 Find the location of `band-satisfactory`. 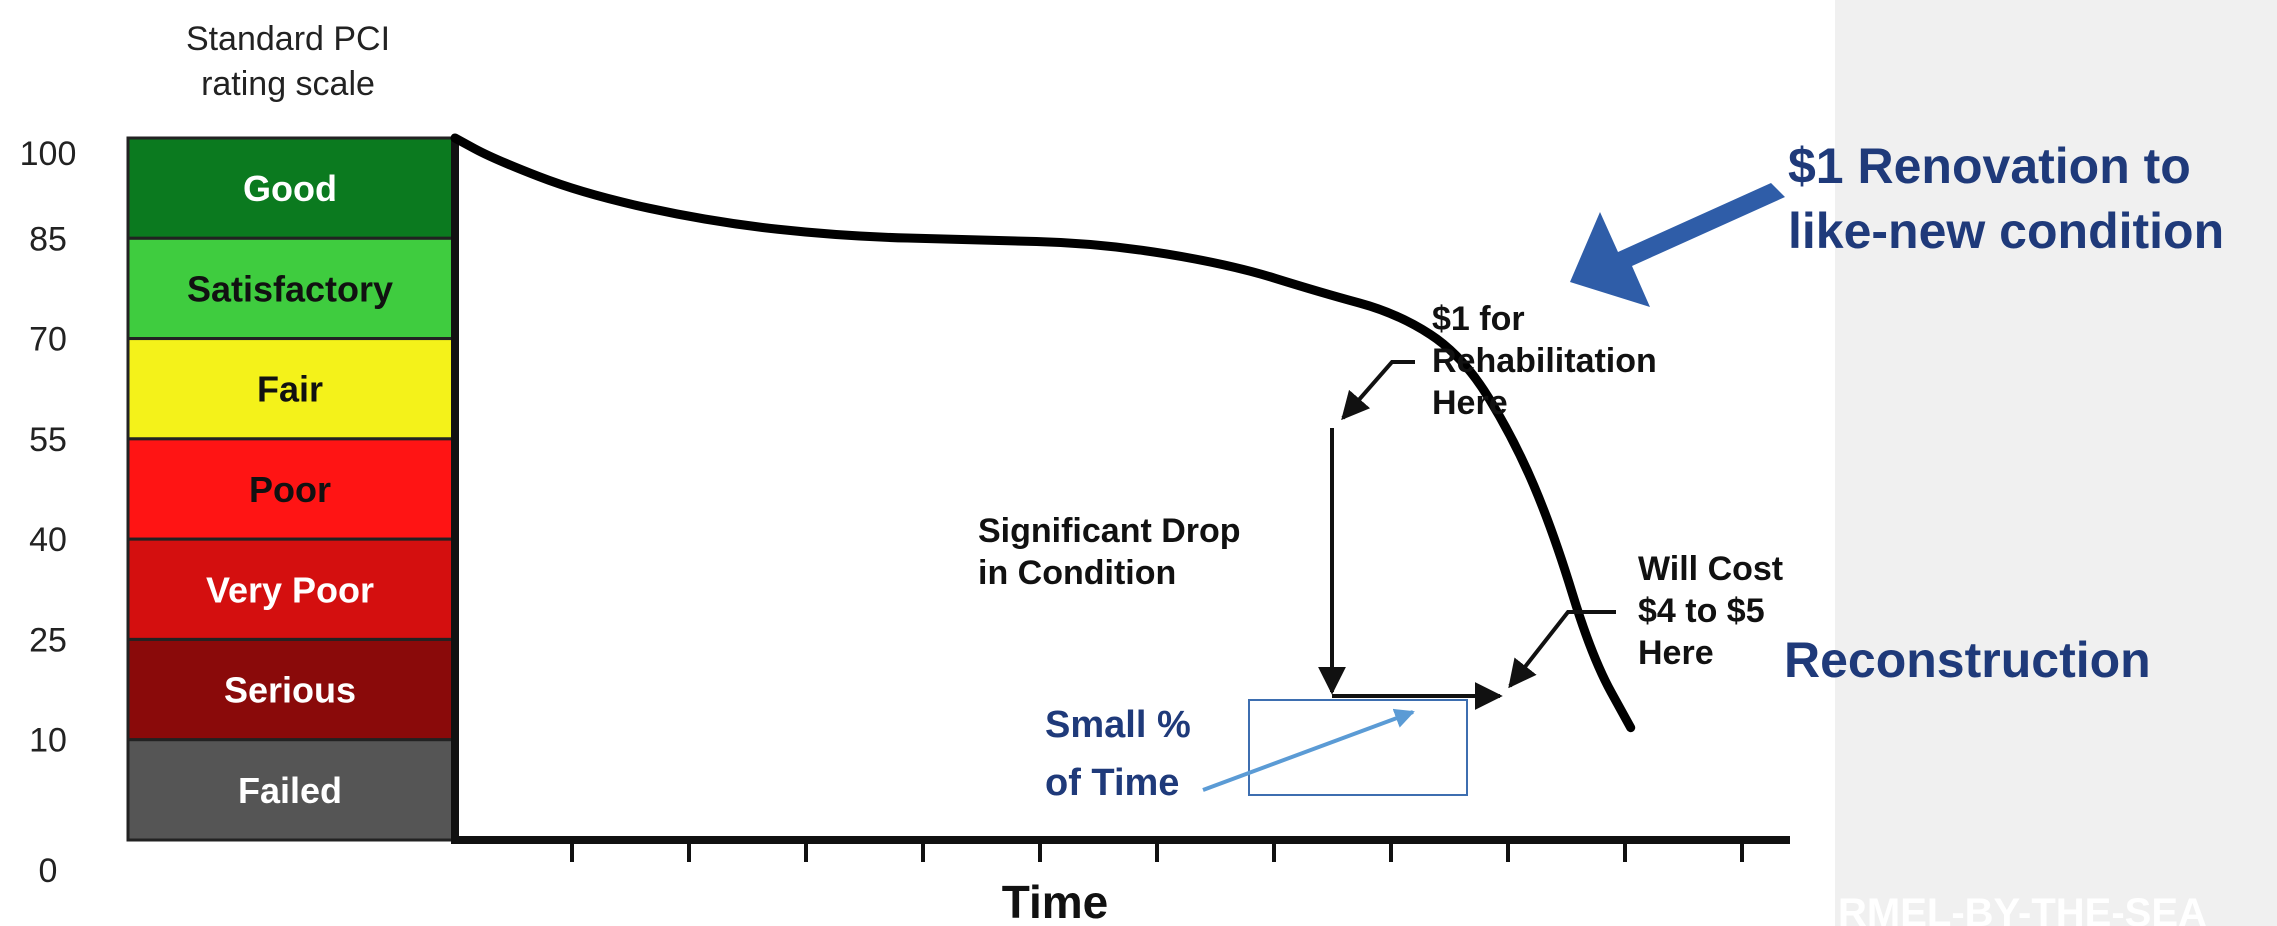

band-satisfactory is located at coordinates (290, 288).